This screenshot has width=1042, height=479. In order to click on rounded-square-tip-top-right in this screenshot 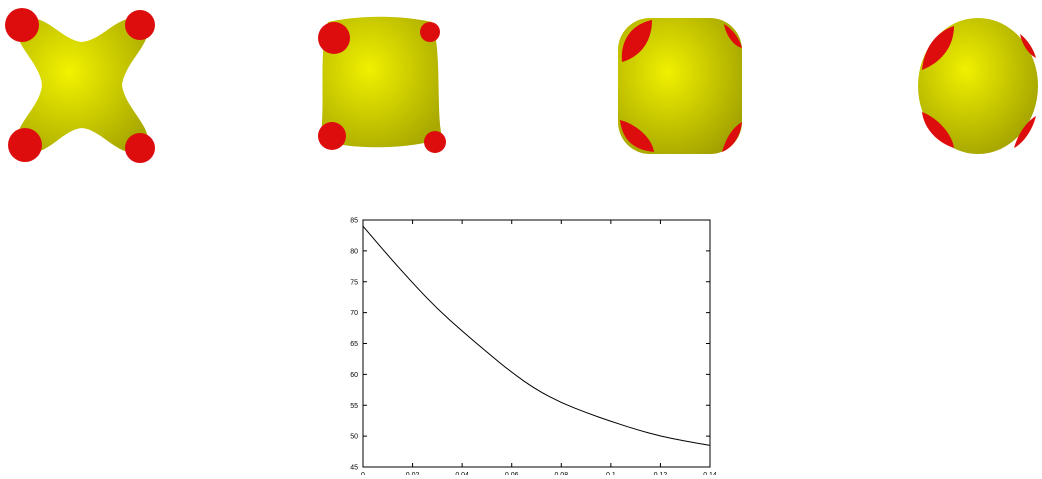, I will do `click(733, 36)`.